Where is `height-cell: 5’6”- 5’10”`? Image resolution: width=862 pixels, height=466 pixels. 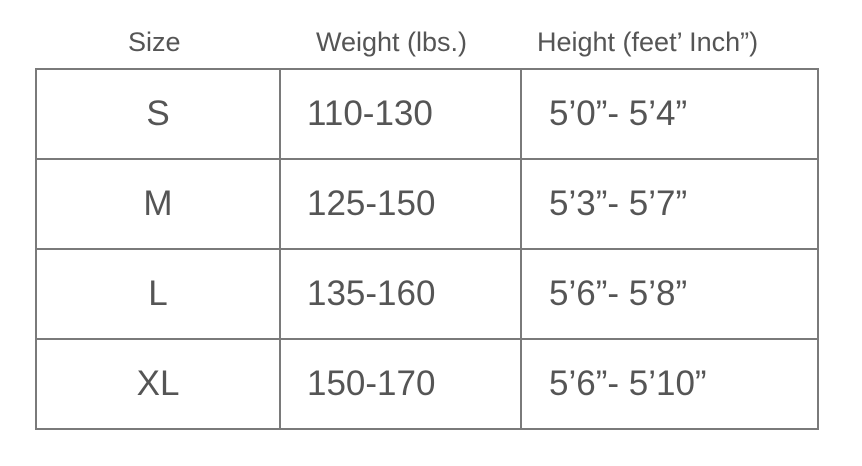 height-cell: 5’6”- 5’10” is located at coordinates (669, 384).